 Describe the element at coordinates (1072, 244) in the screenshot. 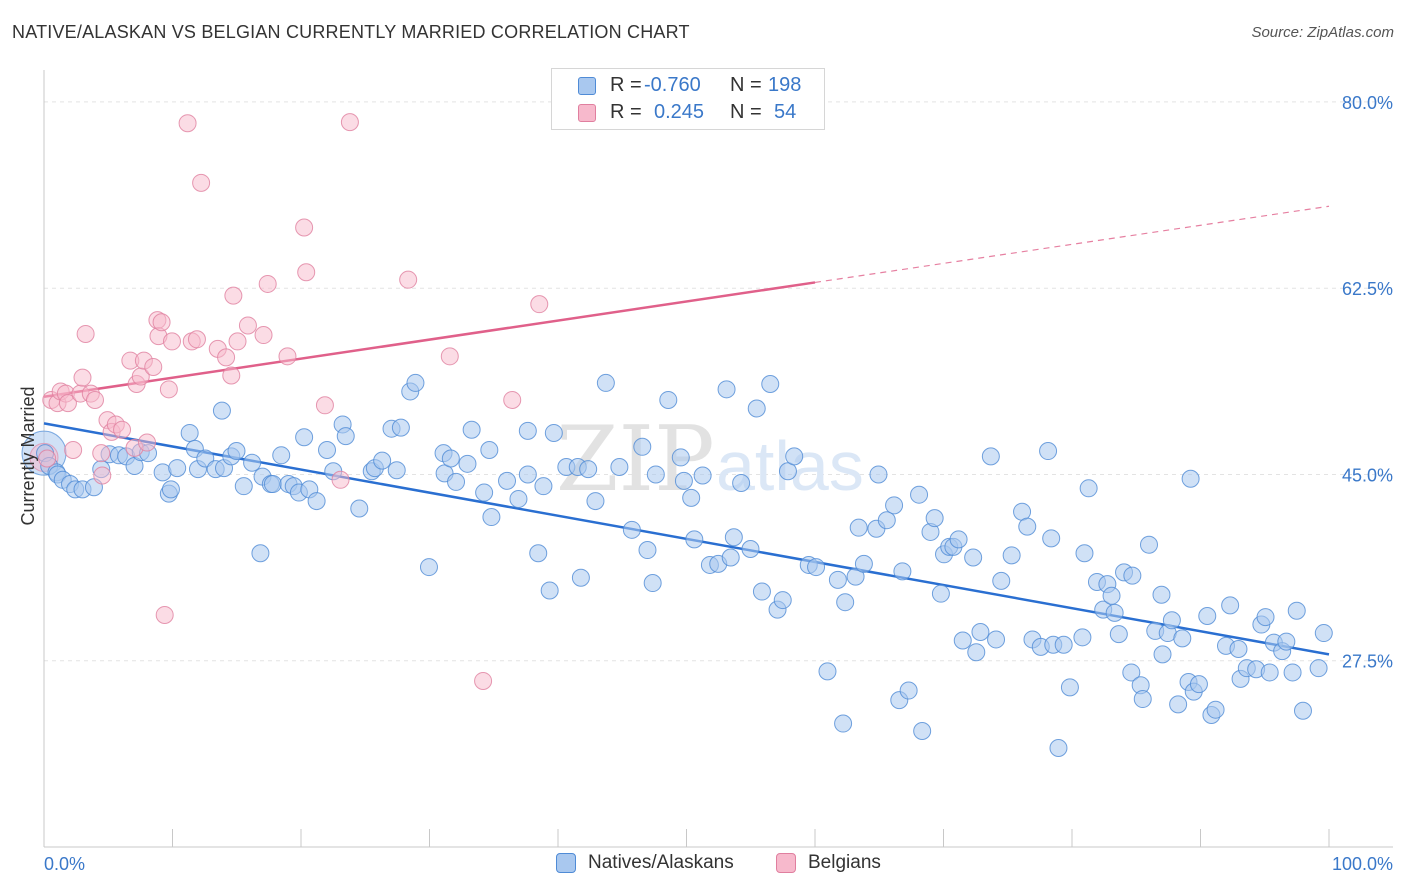

I see `belgians-trend-line-dashed` at that location.